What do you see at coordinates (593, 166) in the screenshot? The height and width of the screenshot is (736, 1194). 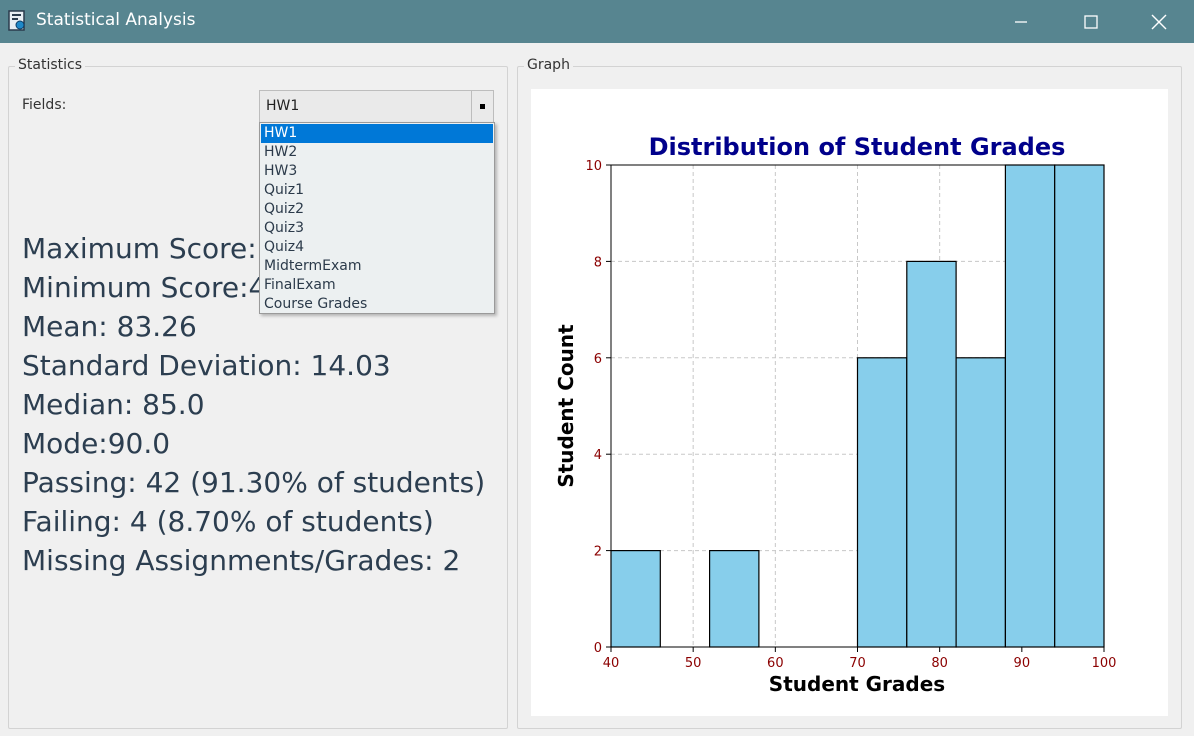 I see `y-tick-label: 10` at bounding box center [593, 166].